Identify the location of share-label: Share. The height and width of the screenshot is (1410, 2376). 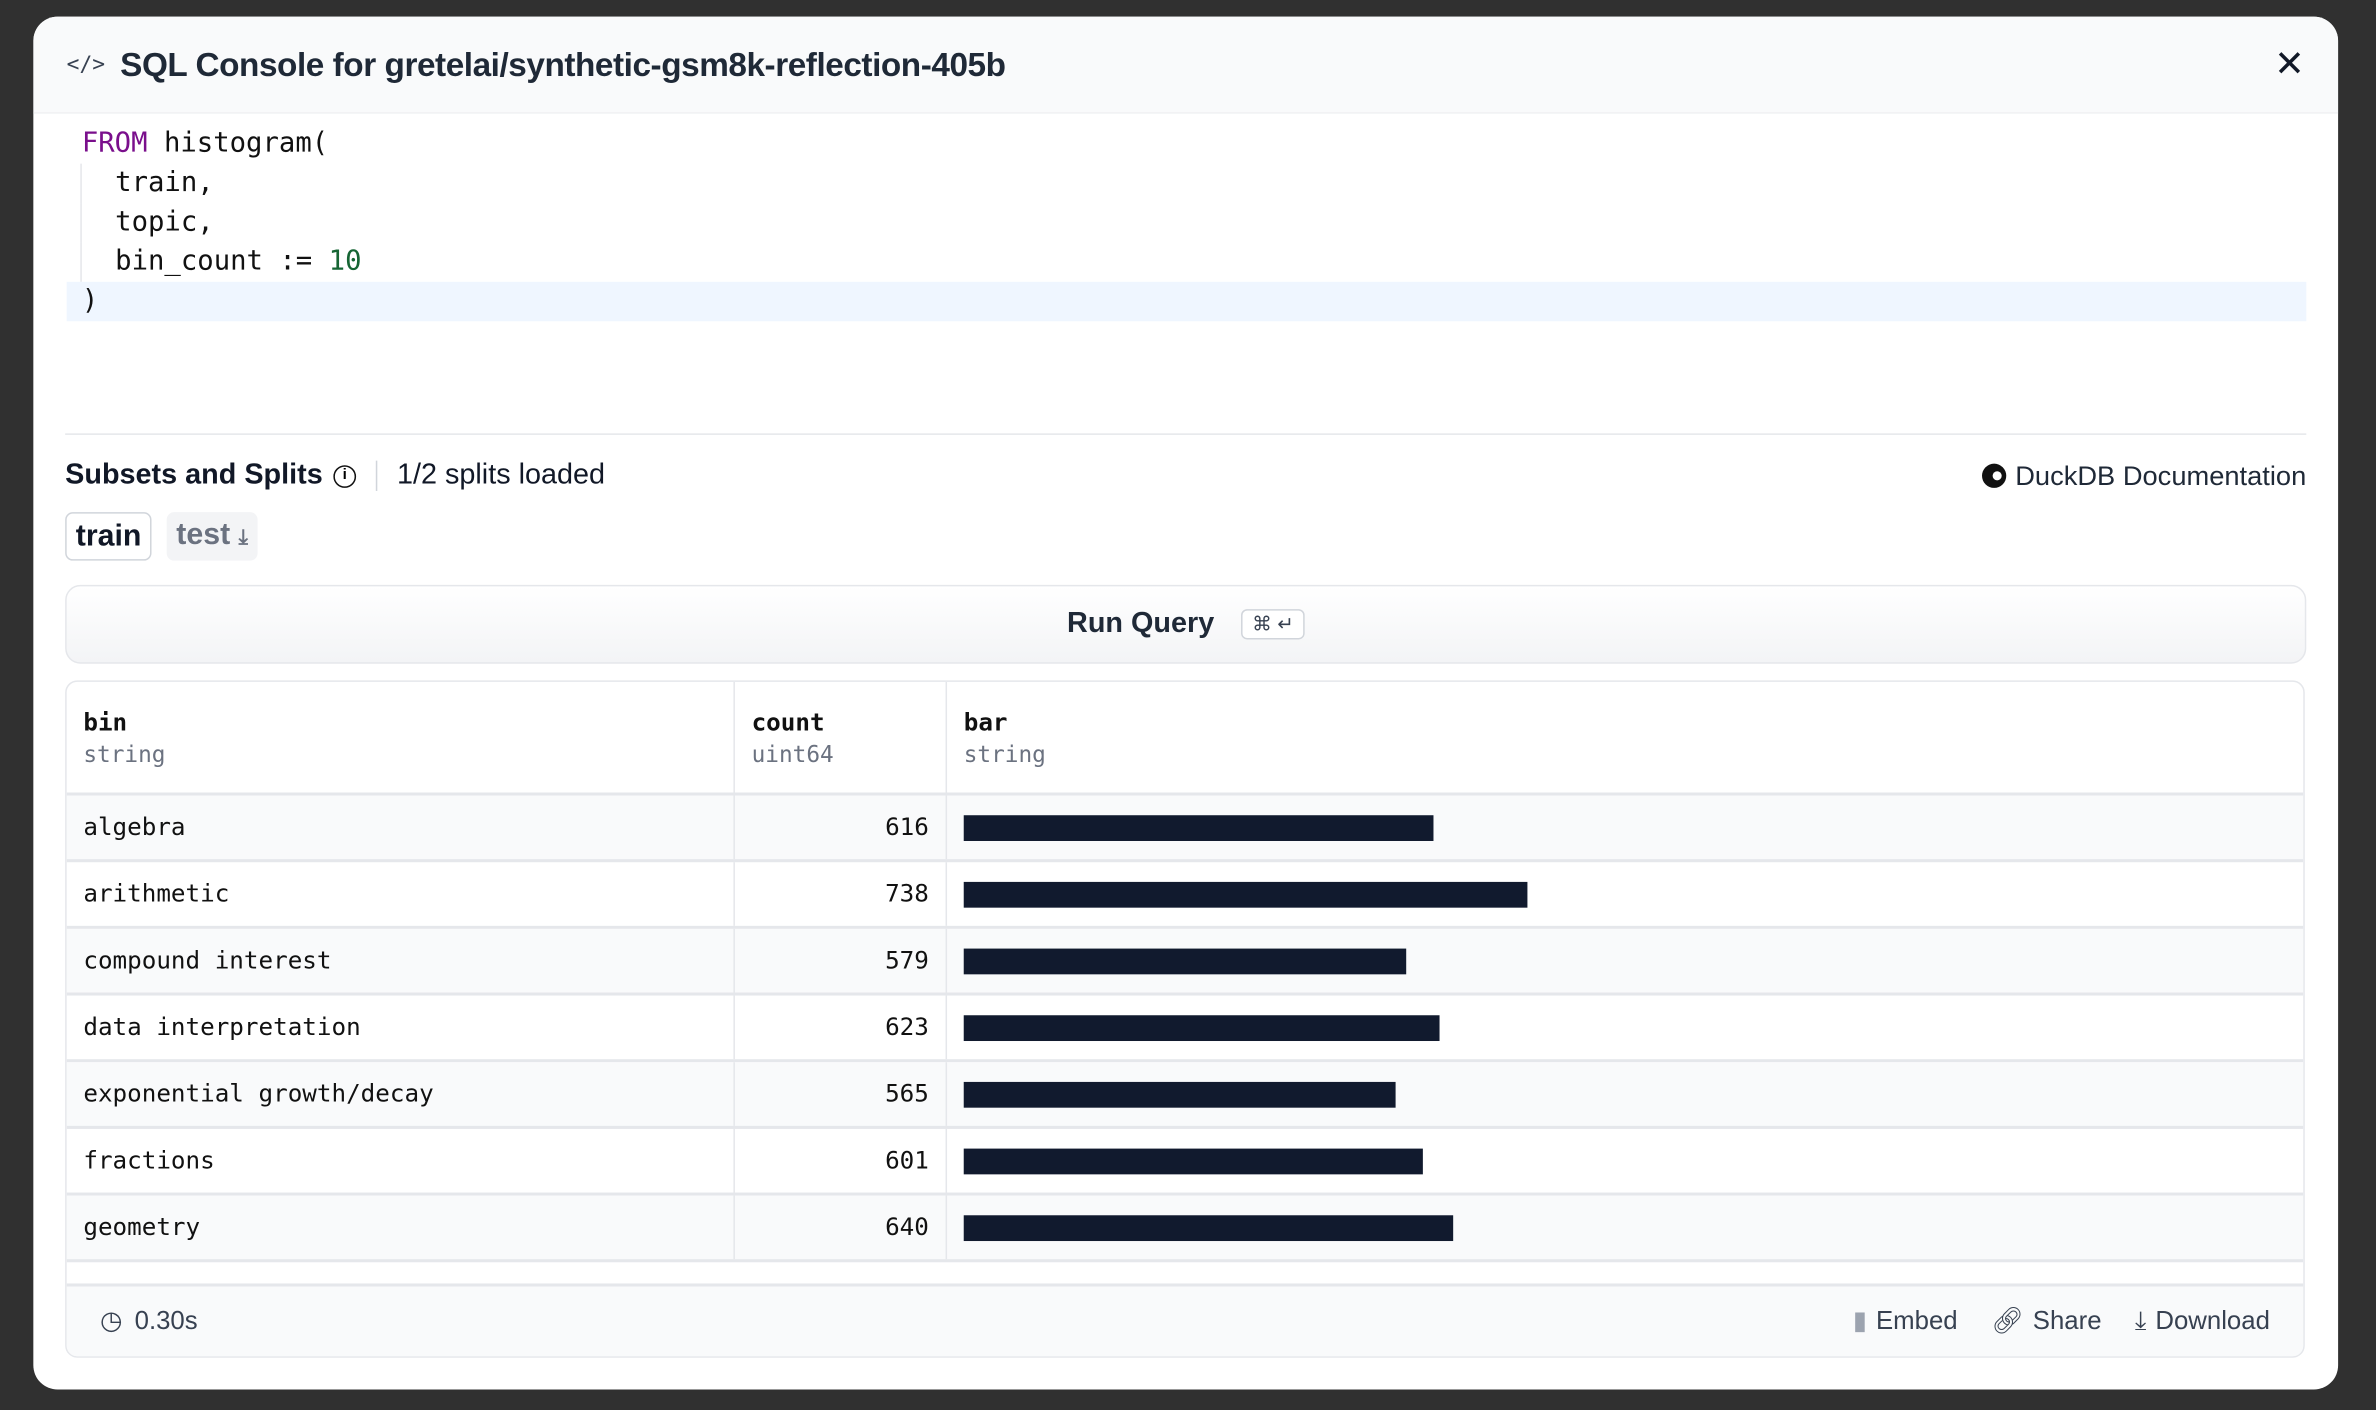
(2067, 1320).